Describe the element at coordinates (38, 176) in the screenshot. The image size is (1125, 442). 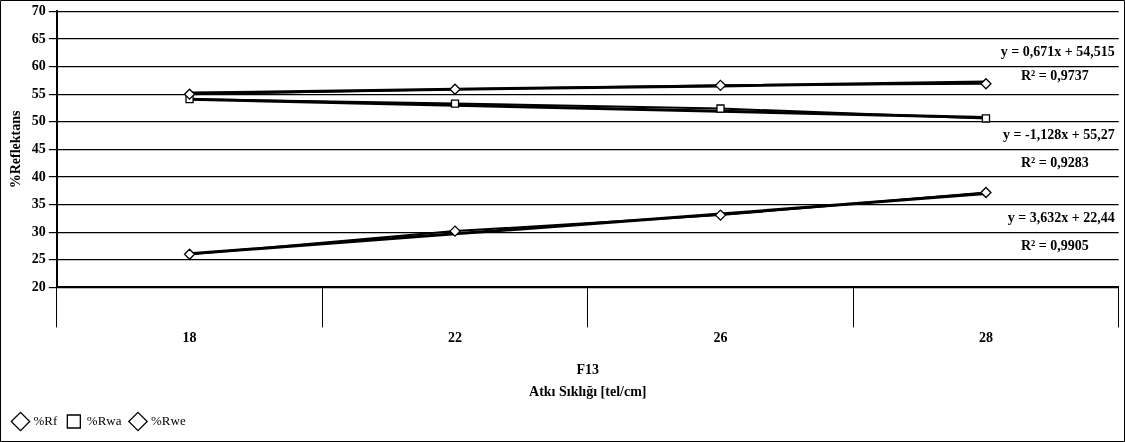
I see `y-tick-label: 40` at that location.